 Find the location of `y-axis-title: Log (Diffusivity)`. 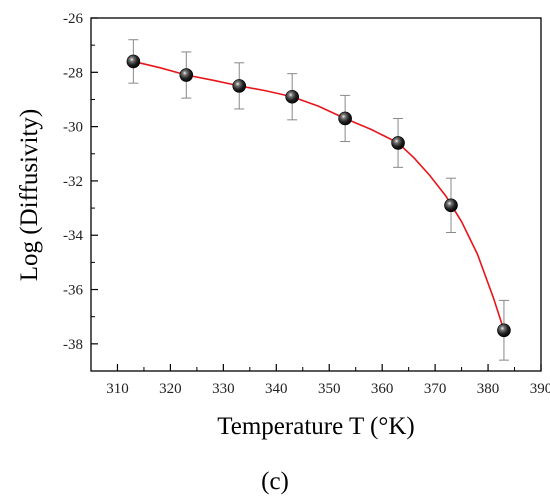

y-axis-title: Log (Diffusivity) is located at coordinates (29, 195).